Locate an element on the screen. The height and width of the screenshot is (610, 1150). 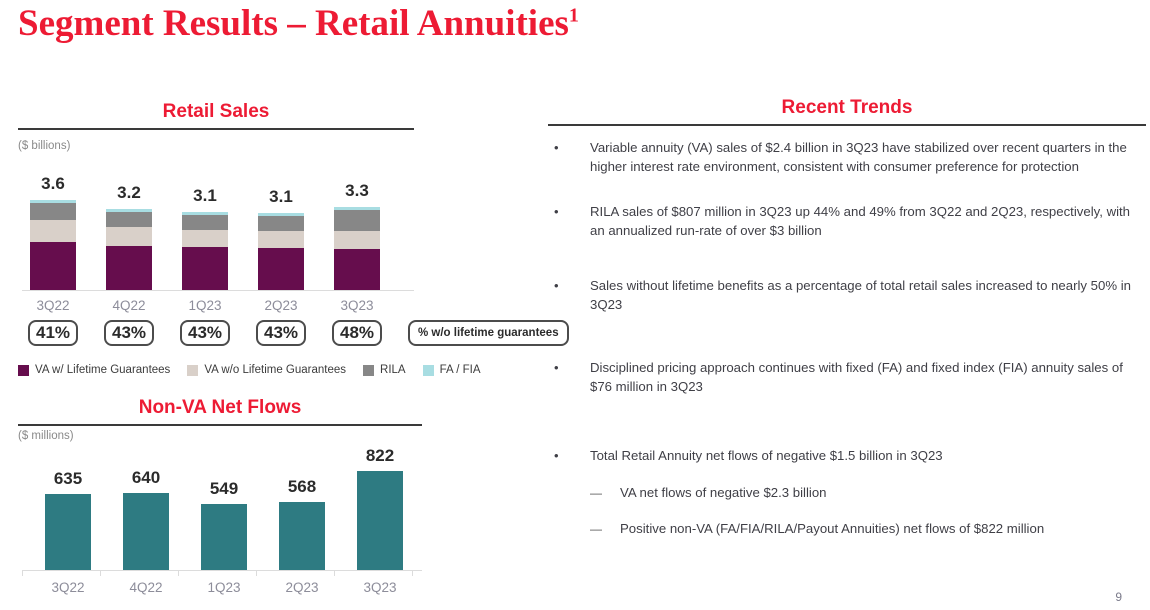
retail-sales-stacked-bar-chart: 3.6 3.2 3.1 3.1 3.3 is located at coordinates (217, 229).